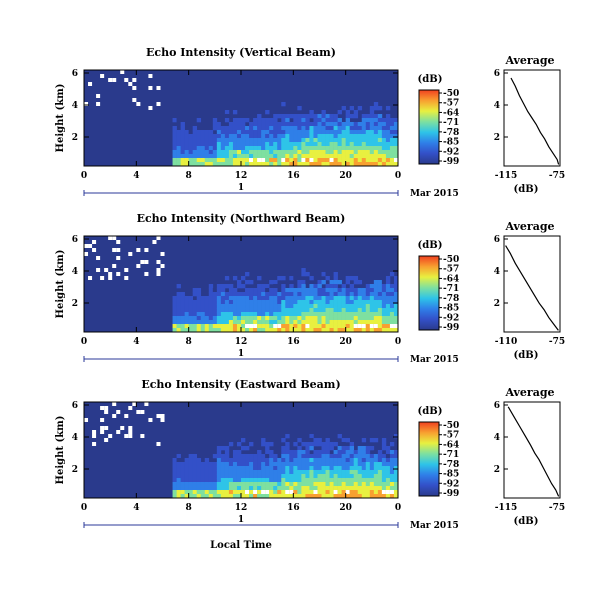  What do you see at coordinates (533, 451) in the screenshot?
I see `average-profile-line` at bounding box center [533, 451].